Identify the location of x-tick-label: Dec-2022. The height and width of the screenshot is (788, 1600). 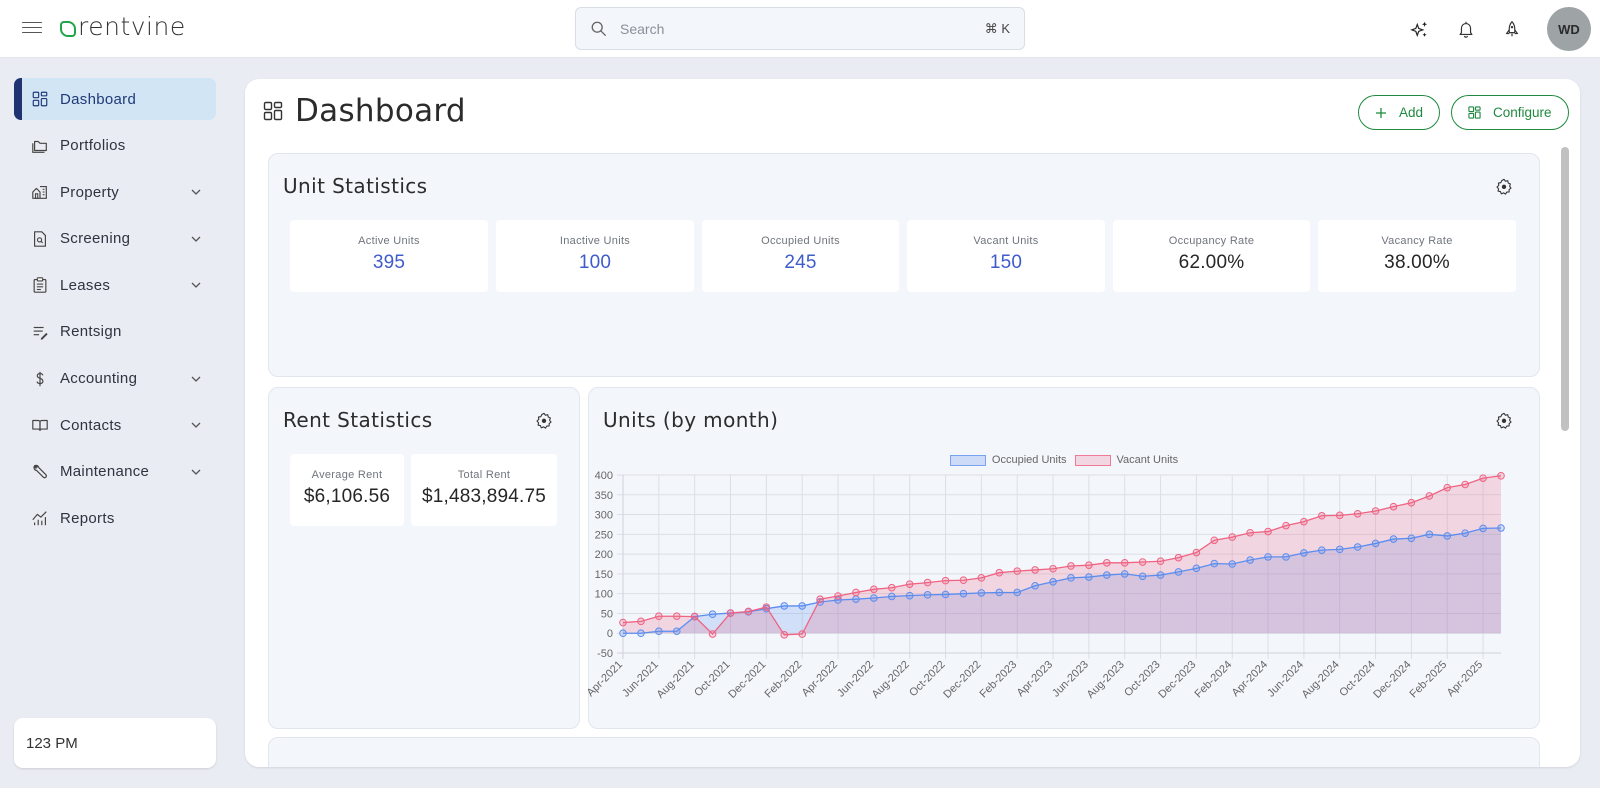
(962, 680).